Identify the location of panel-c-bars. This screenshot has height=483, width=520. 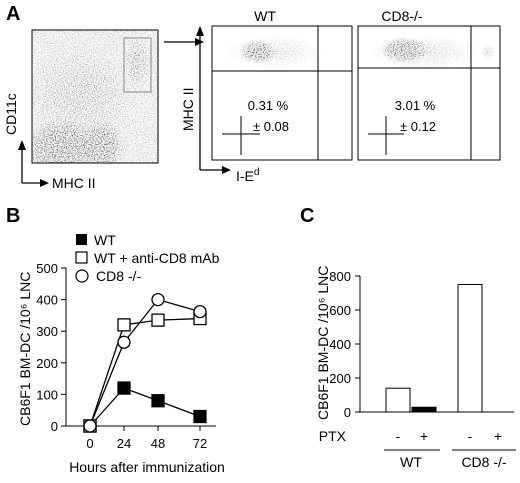
(434, 348).